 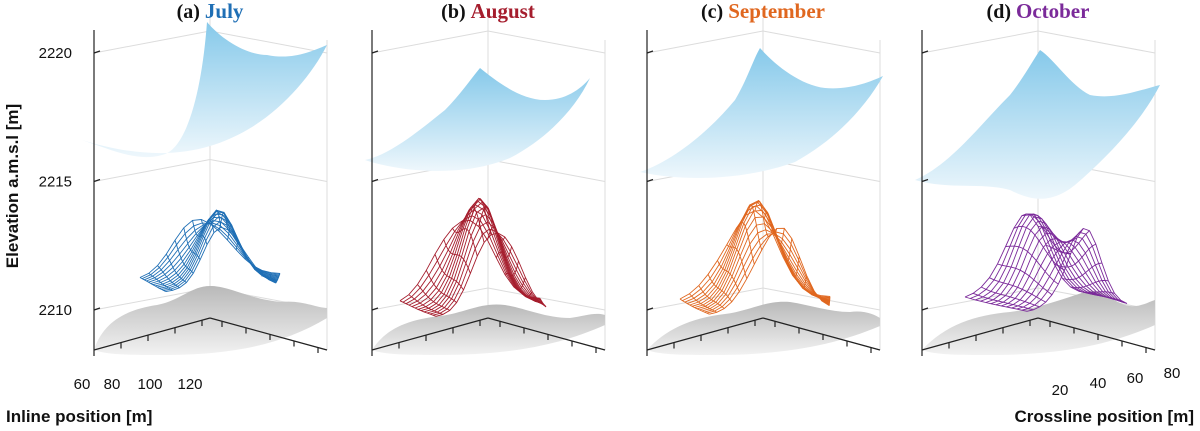 What do you see at coordinates (79, 416) in the screenshot?
I see `inline-axis-title: Inline position [m]` at bounding box center [79, 416].